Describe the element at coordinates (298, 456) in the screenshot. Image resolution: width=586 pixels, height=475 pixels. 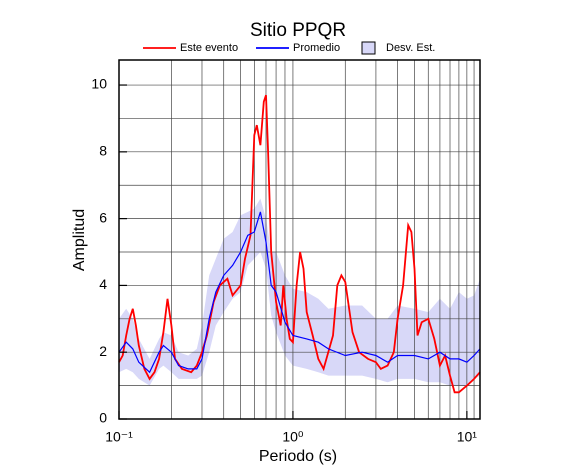
I see `x-axis-label: Periodo (s)` at that location.